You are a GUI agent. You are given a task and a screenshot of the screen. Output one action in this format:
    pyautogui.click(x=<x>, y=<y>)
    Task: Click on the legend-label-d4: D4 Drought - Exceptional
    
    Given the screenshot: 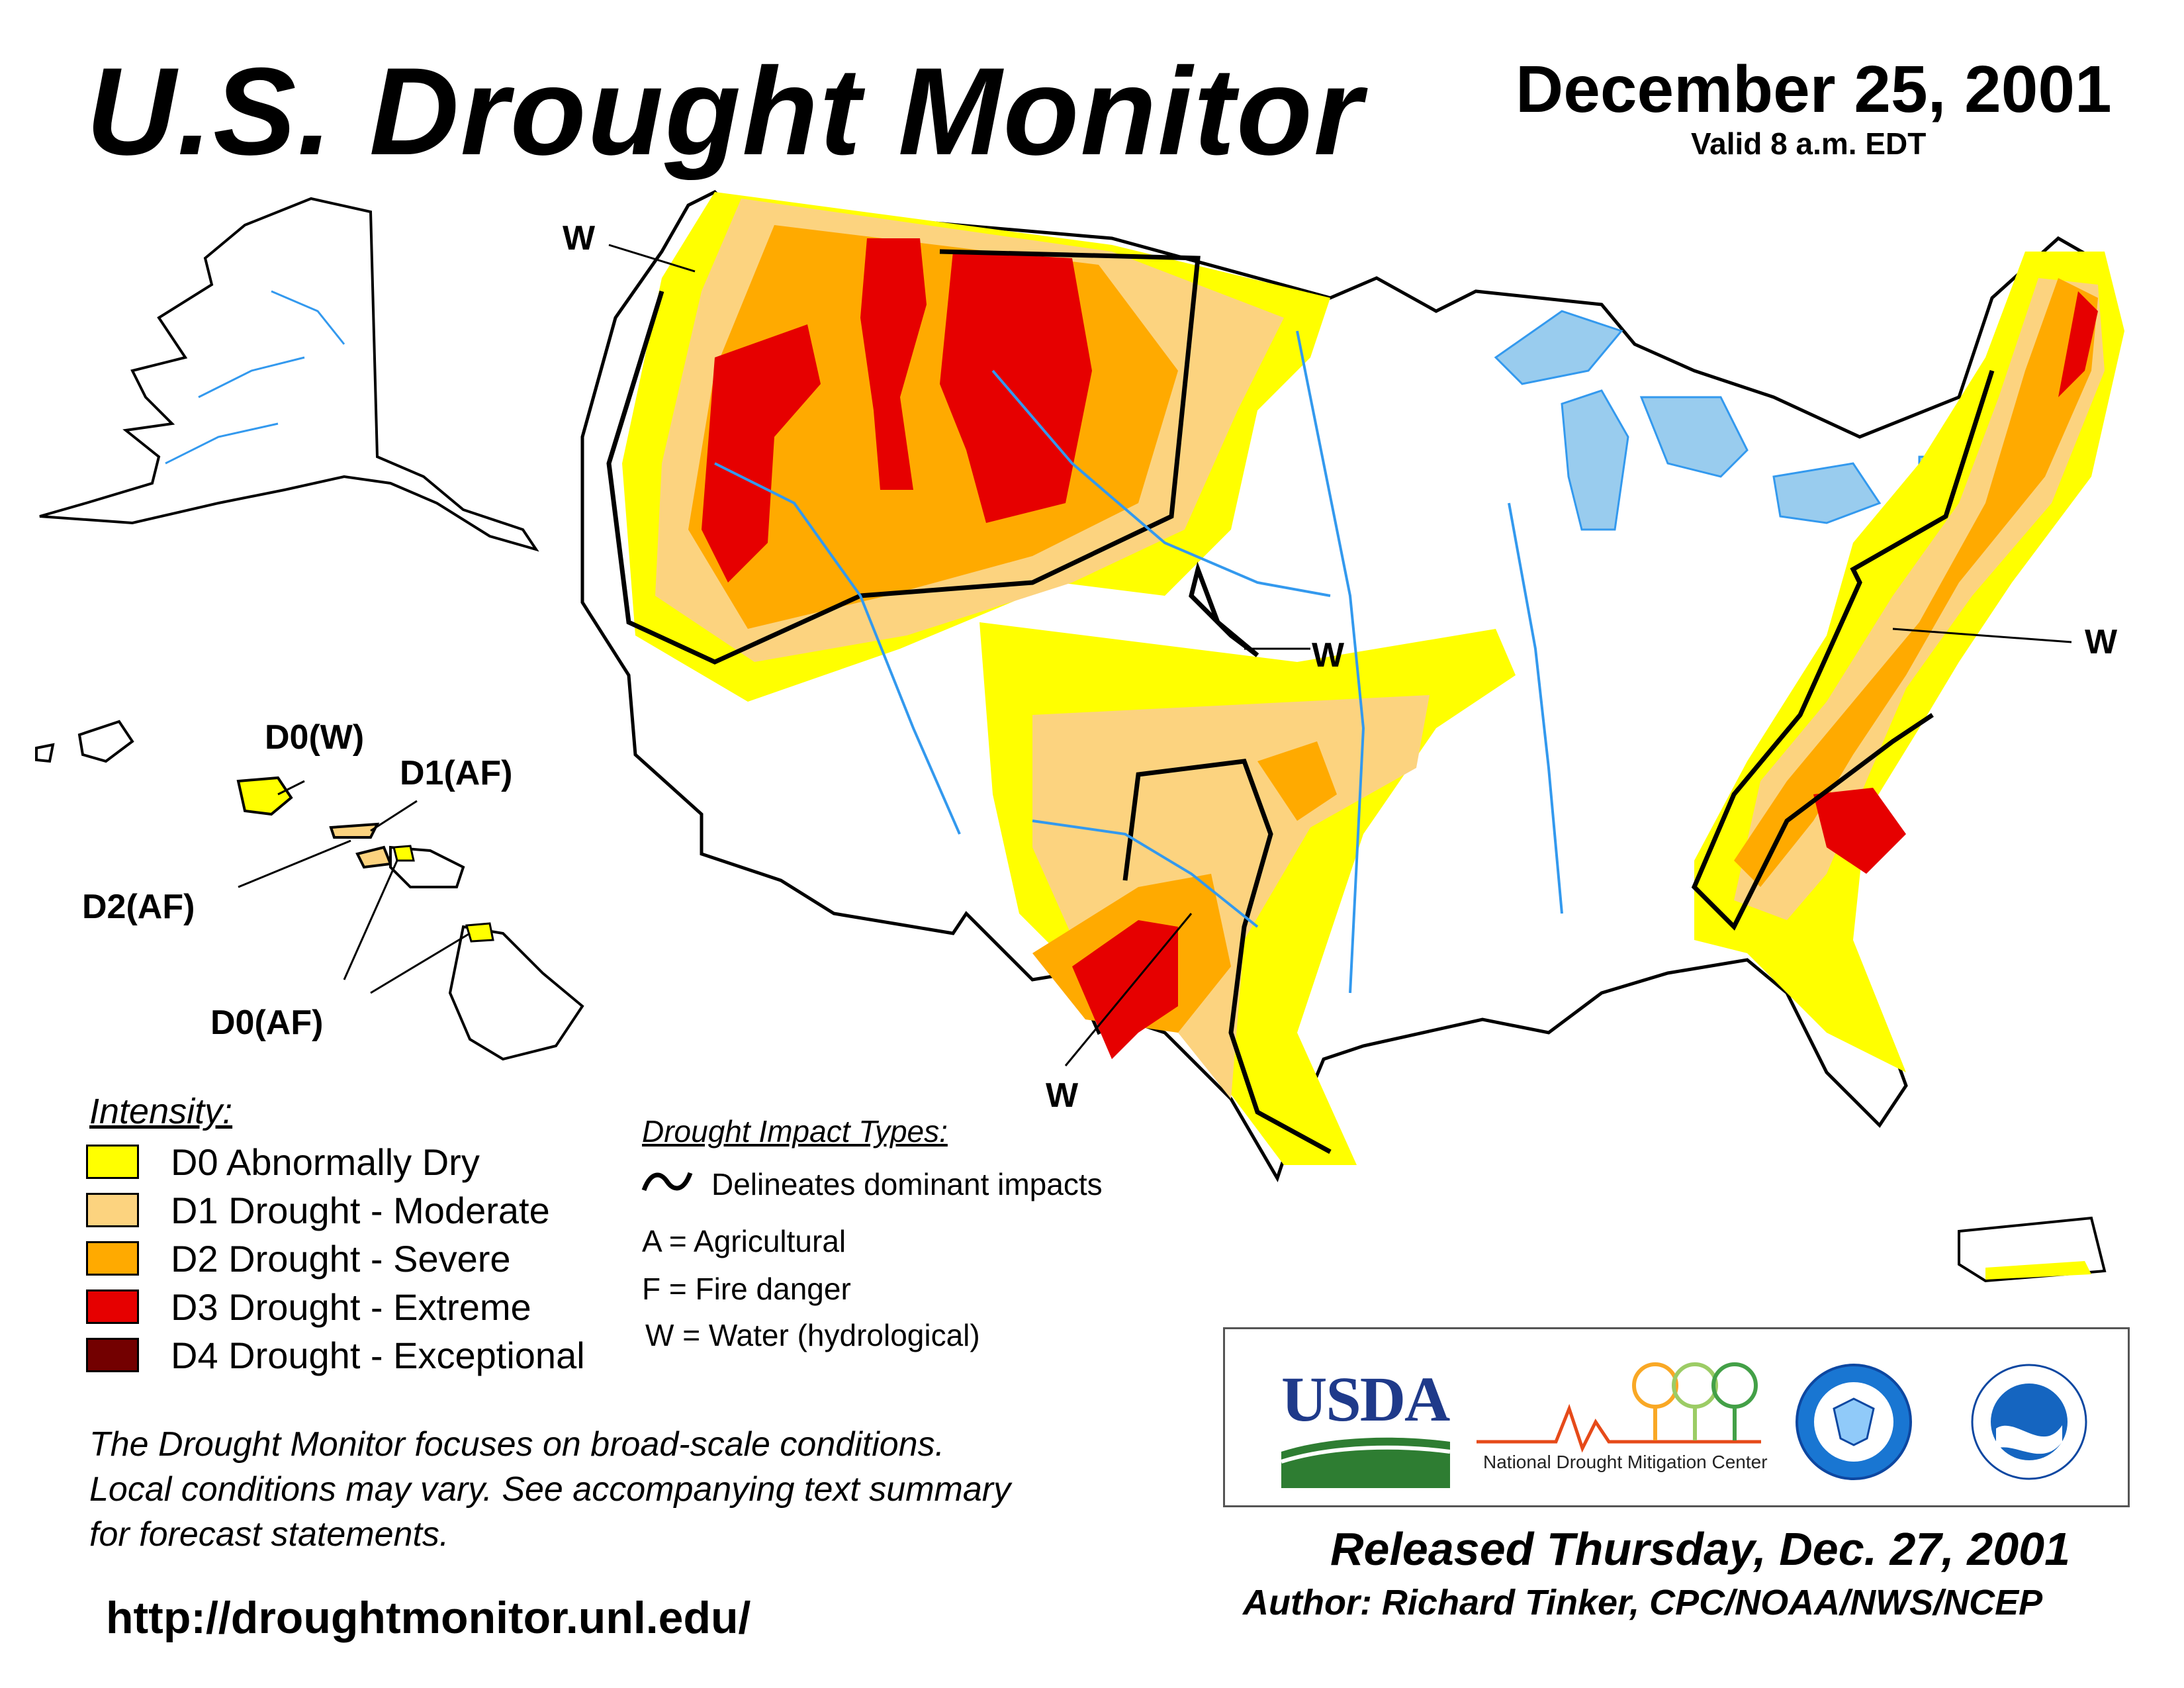 What is the action you would take?
    pyautogui.click(x=378, y=1355)
    